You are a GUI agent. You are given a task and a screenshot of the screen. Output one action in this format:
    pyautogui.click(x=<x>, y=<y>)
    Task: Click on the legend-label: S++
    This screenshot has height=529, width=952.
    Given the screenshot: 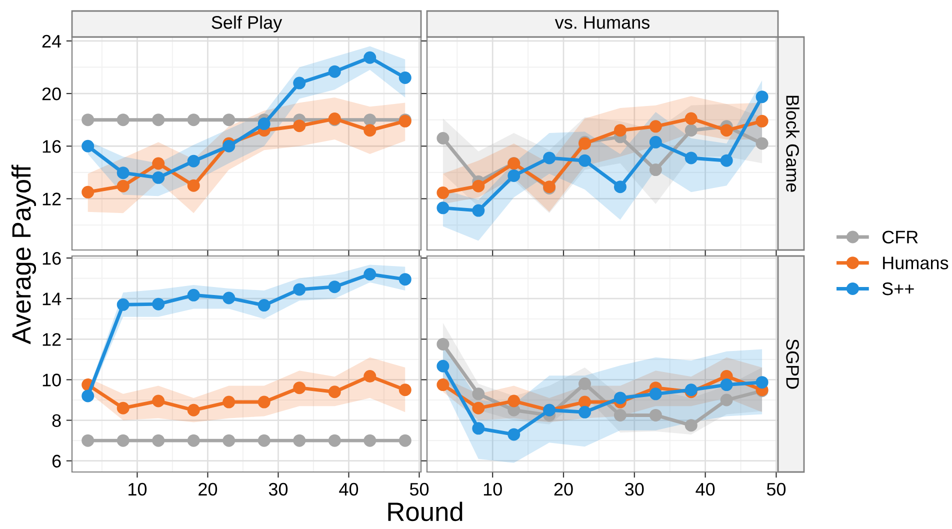 What is the action you would take?
    pyautogui.click(x=898, y=289)
    